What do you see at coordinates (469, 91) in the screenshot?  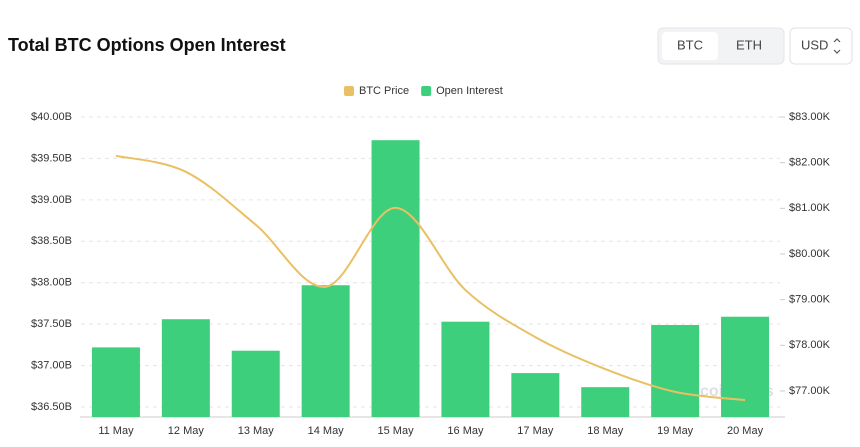 I see `legend-label: Open Interest` at bounding box center [469, 91].